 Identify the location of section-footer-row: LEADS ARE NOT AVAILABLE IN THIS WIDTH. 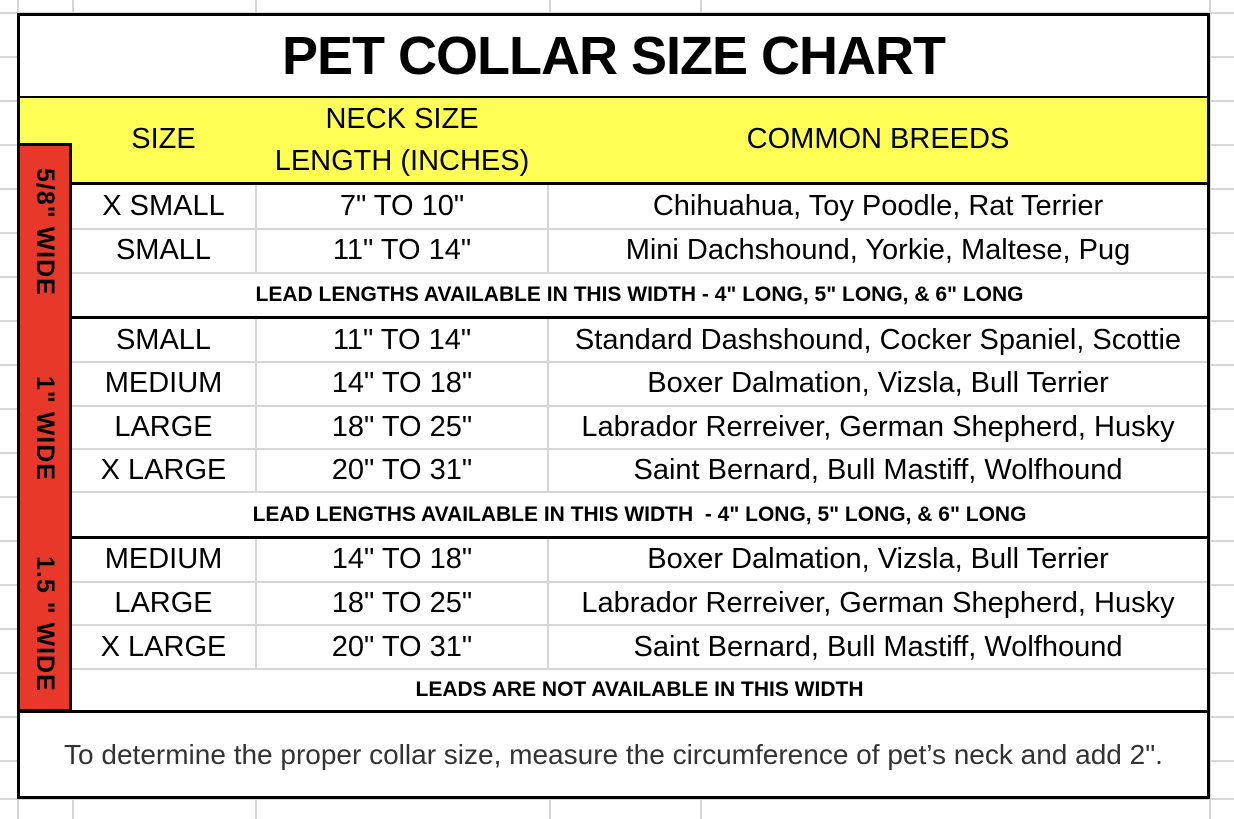
(613, 692).